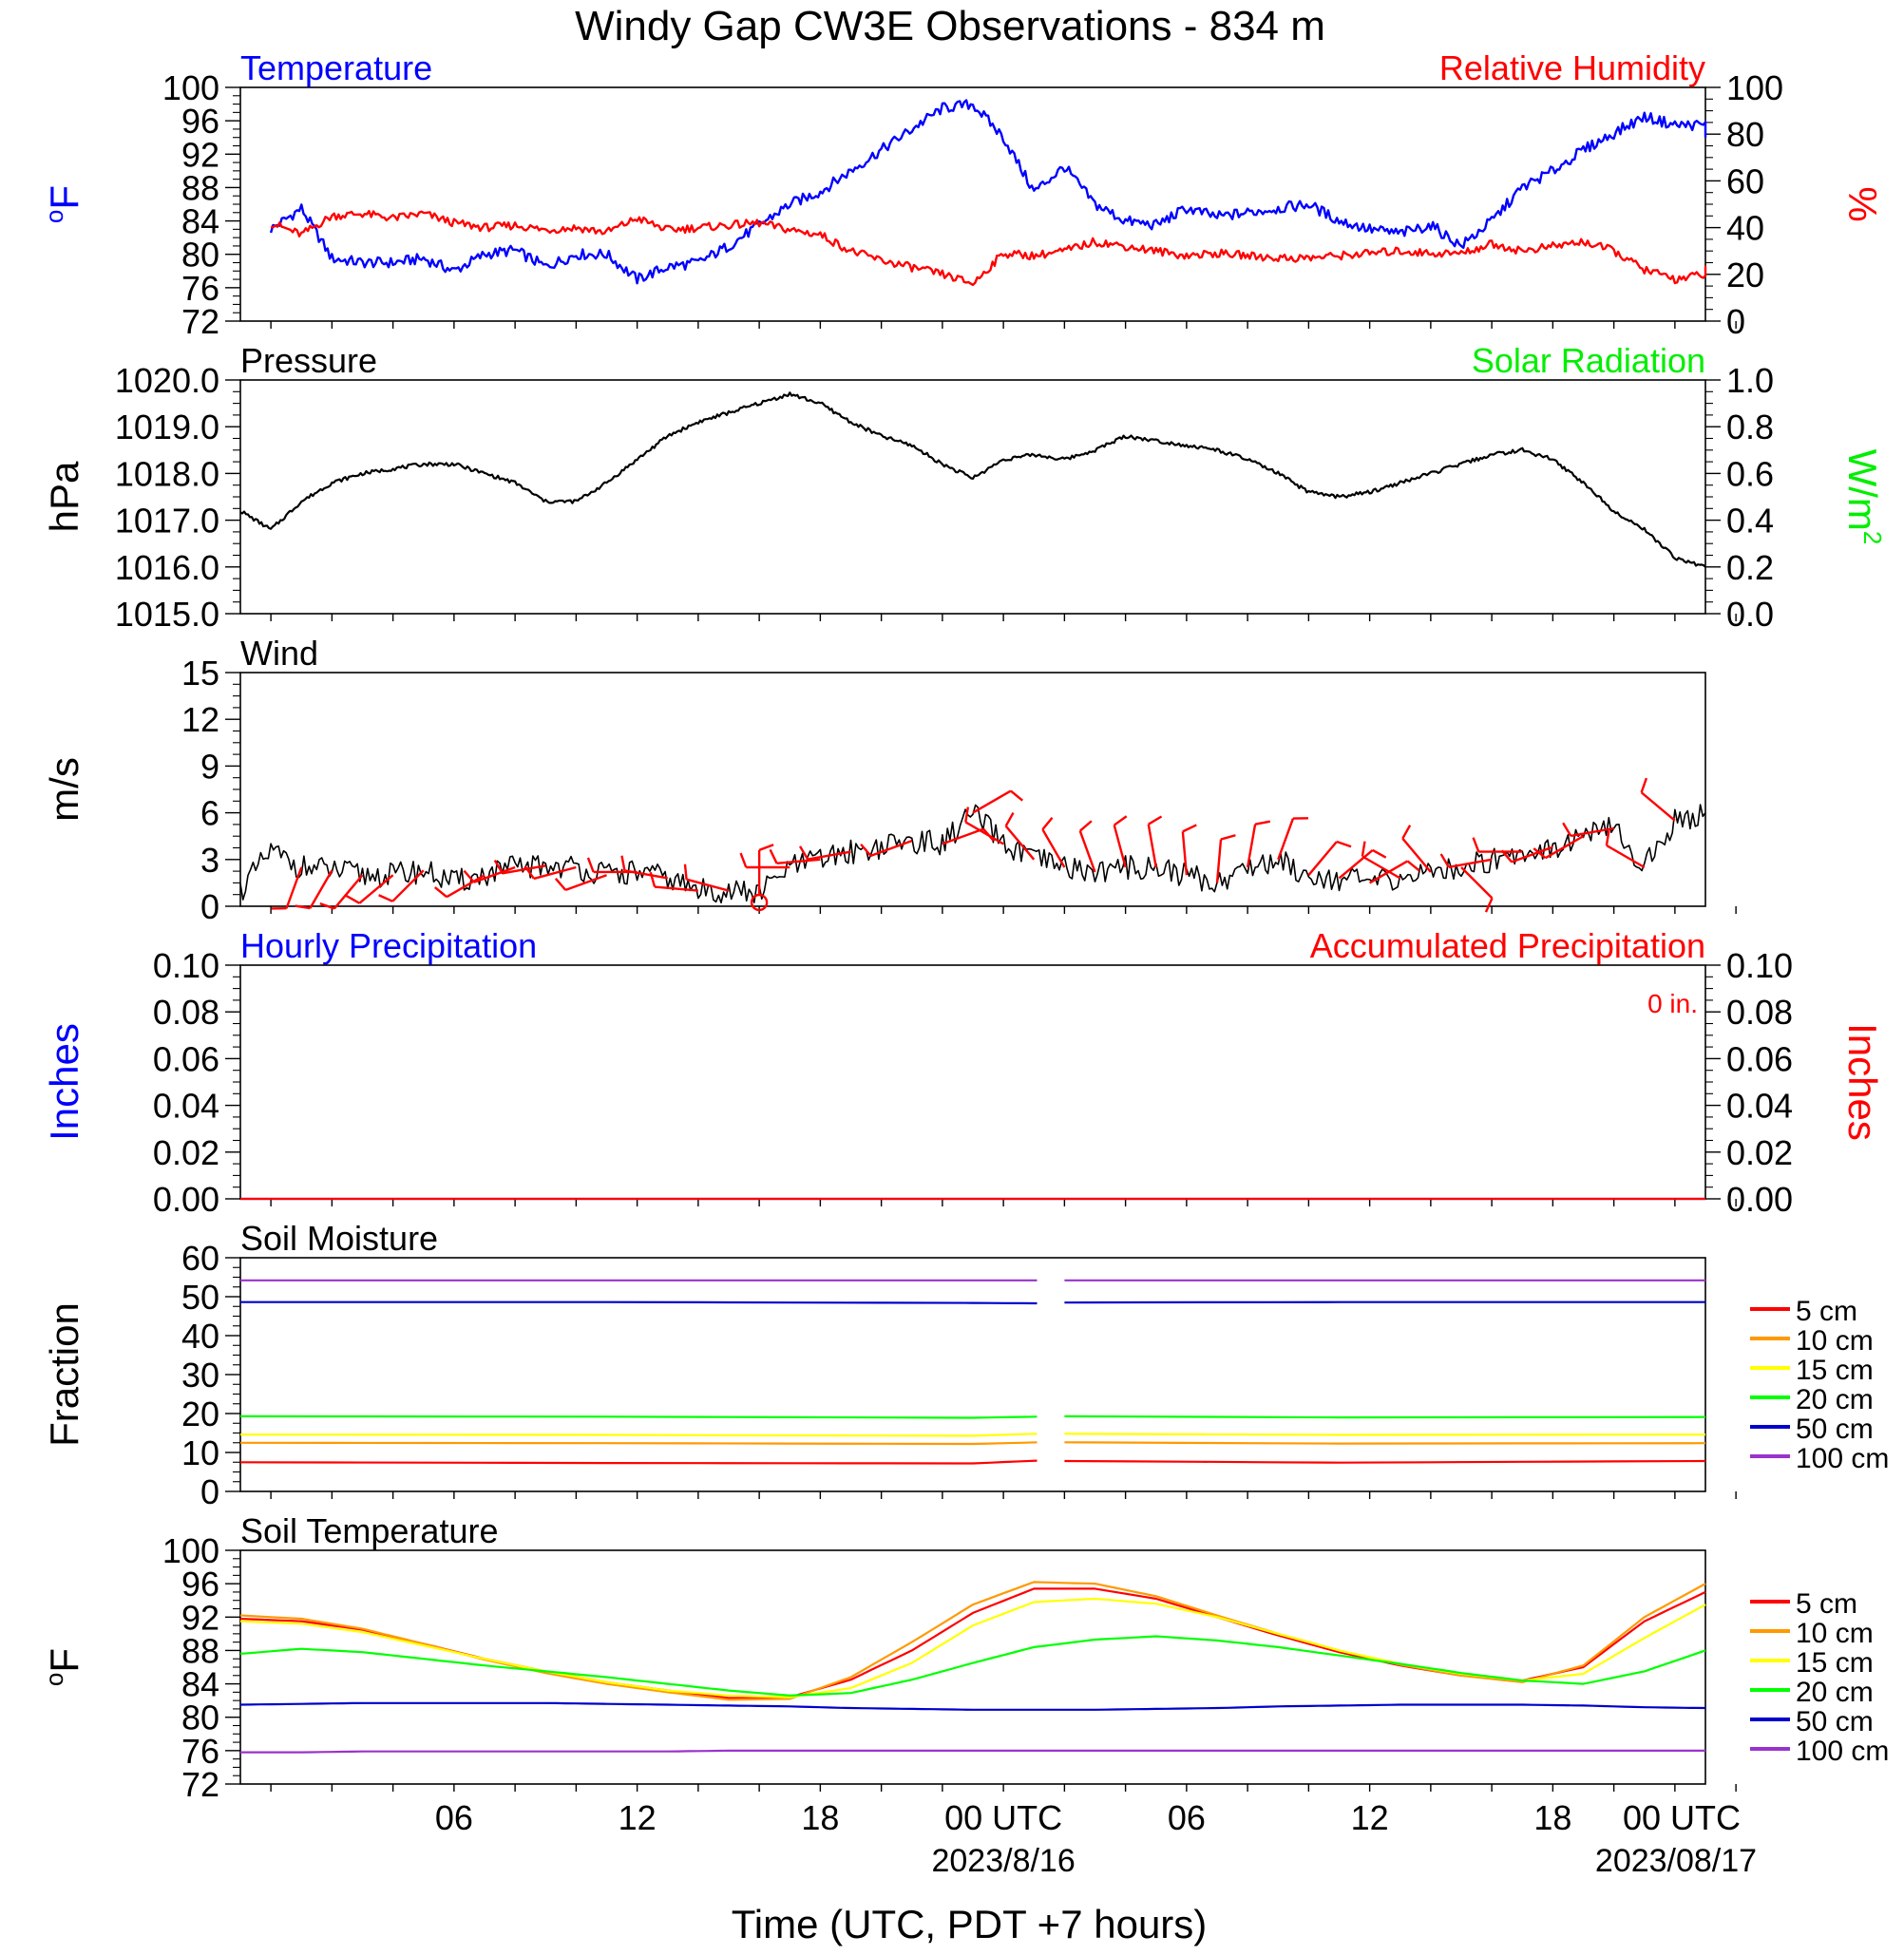  What do you see at coordinates (1760, 1013) in the screenshot?
I see `y-tick-label-right-3-4: 0.08` at bounding box center [1760, 1013].